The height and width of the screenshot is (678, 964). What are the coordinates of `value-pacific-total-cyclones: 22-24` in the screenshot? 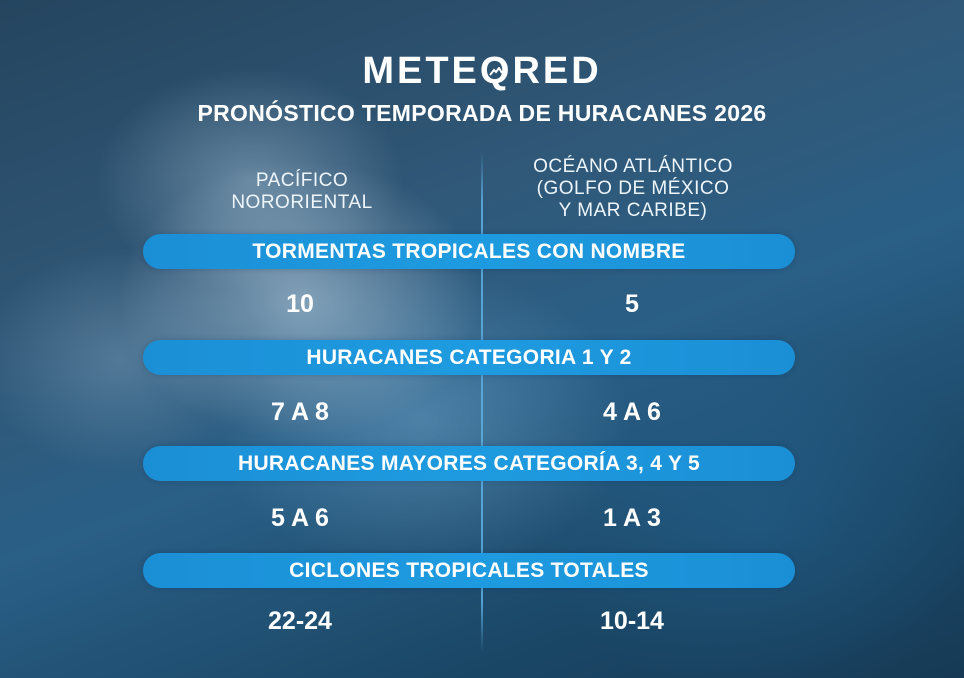 It's located at (300, 621).